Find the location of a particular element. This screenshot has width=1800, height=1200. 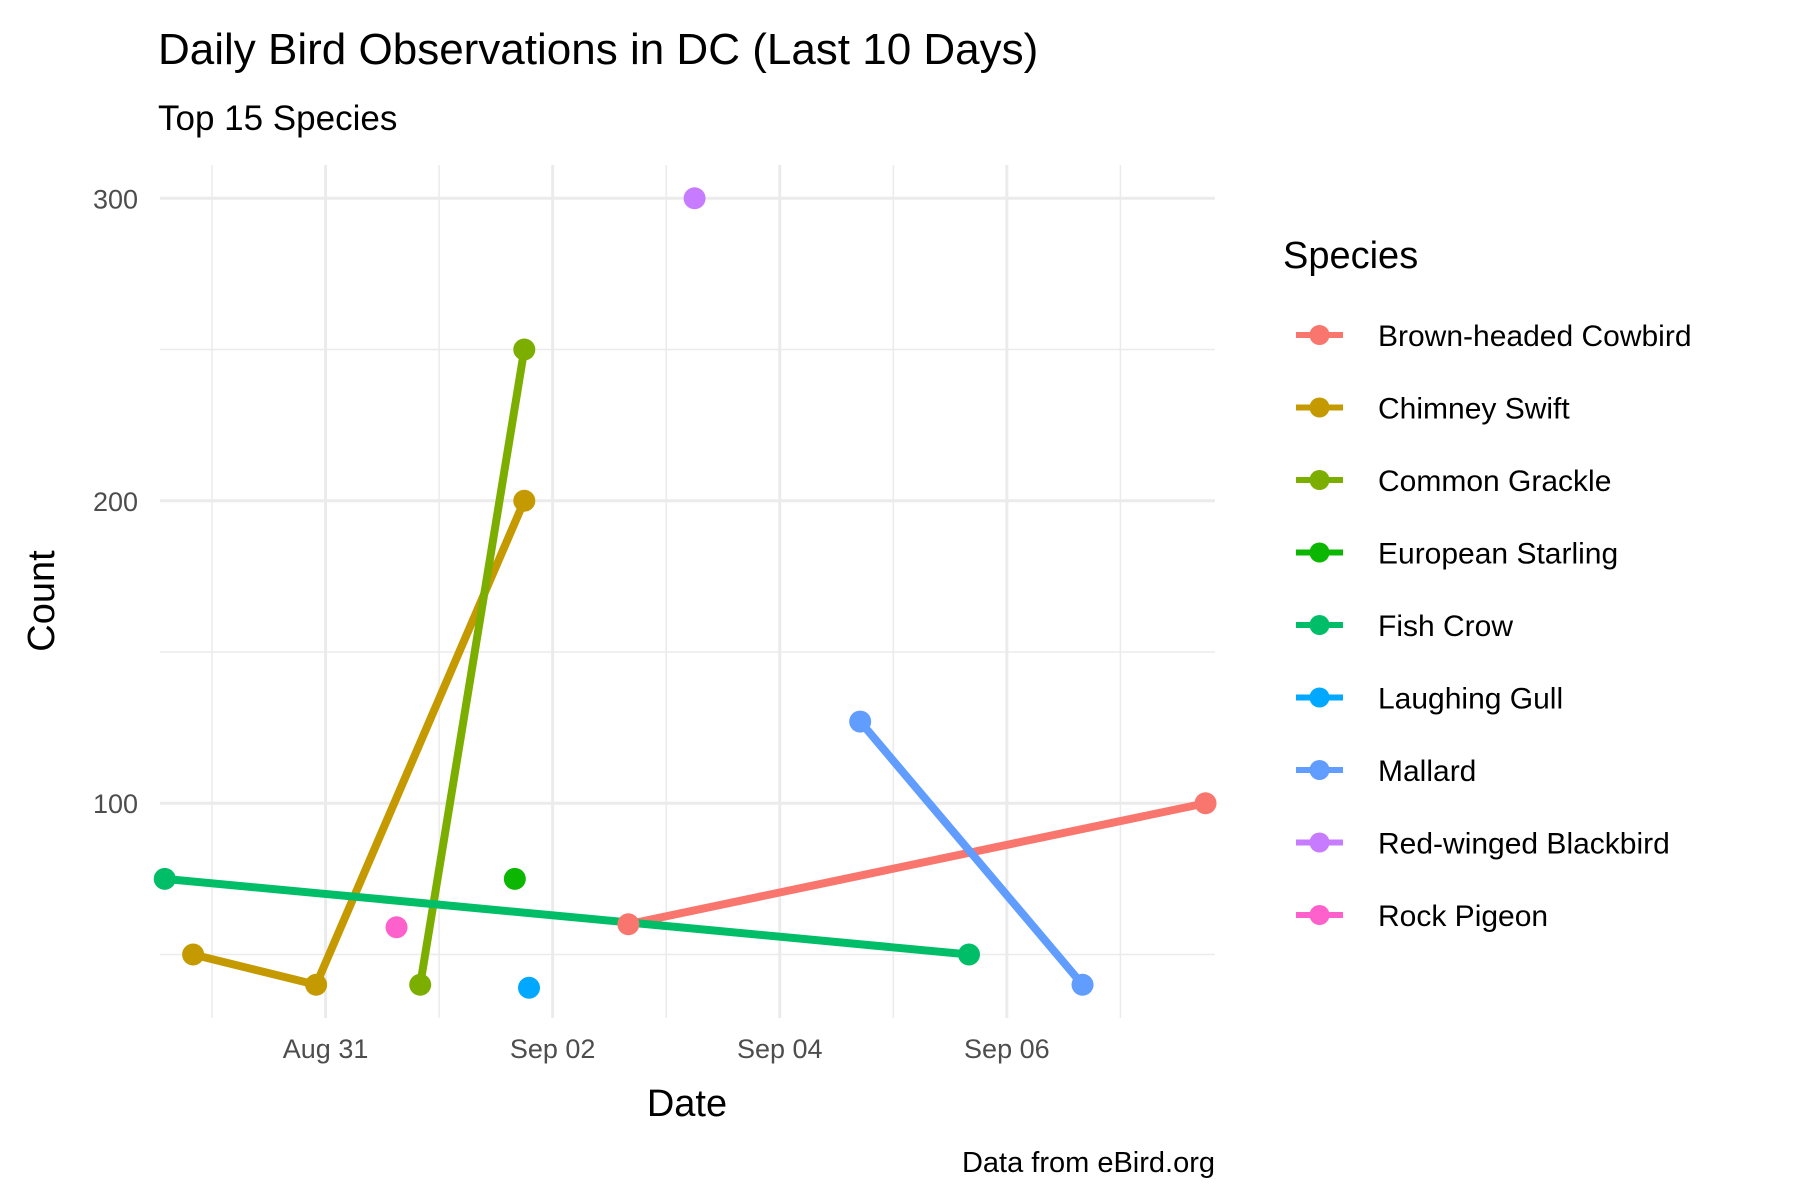

legend-label: European Starling is located at coordinates (1498, 554).